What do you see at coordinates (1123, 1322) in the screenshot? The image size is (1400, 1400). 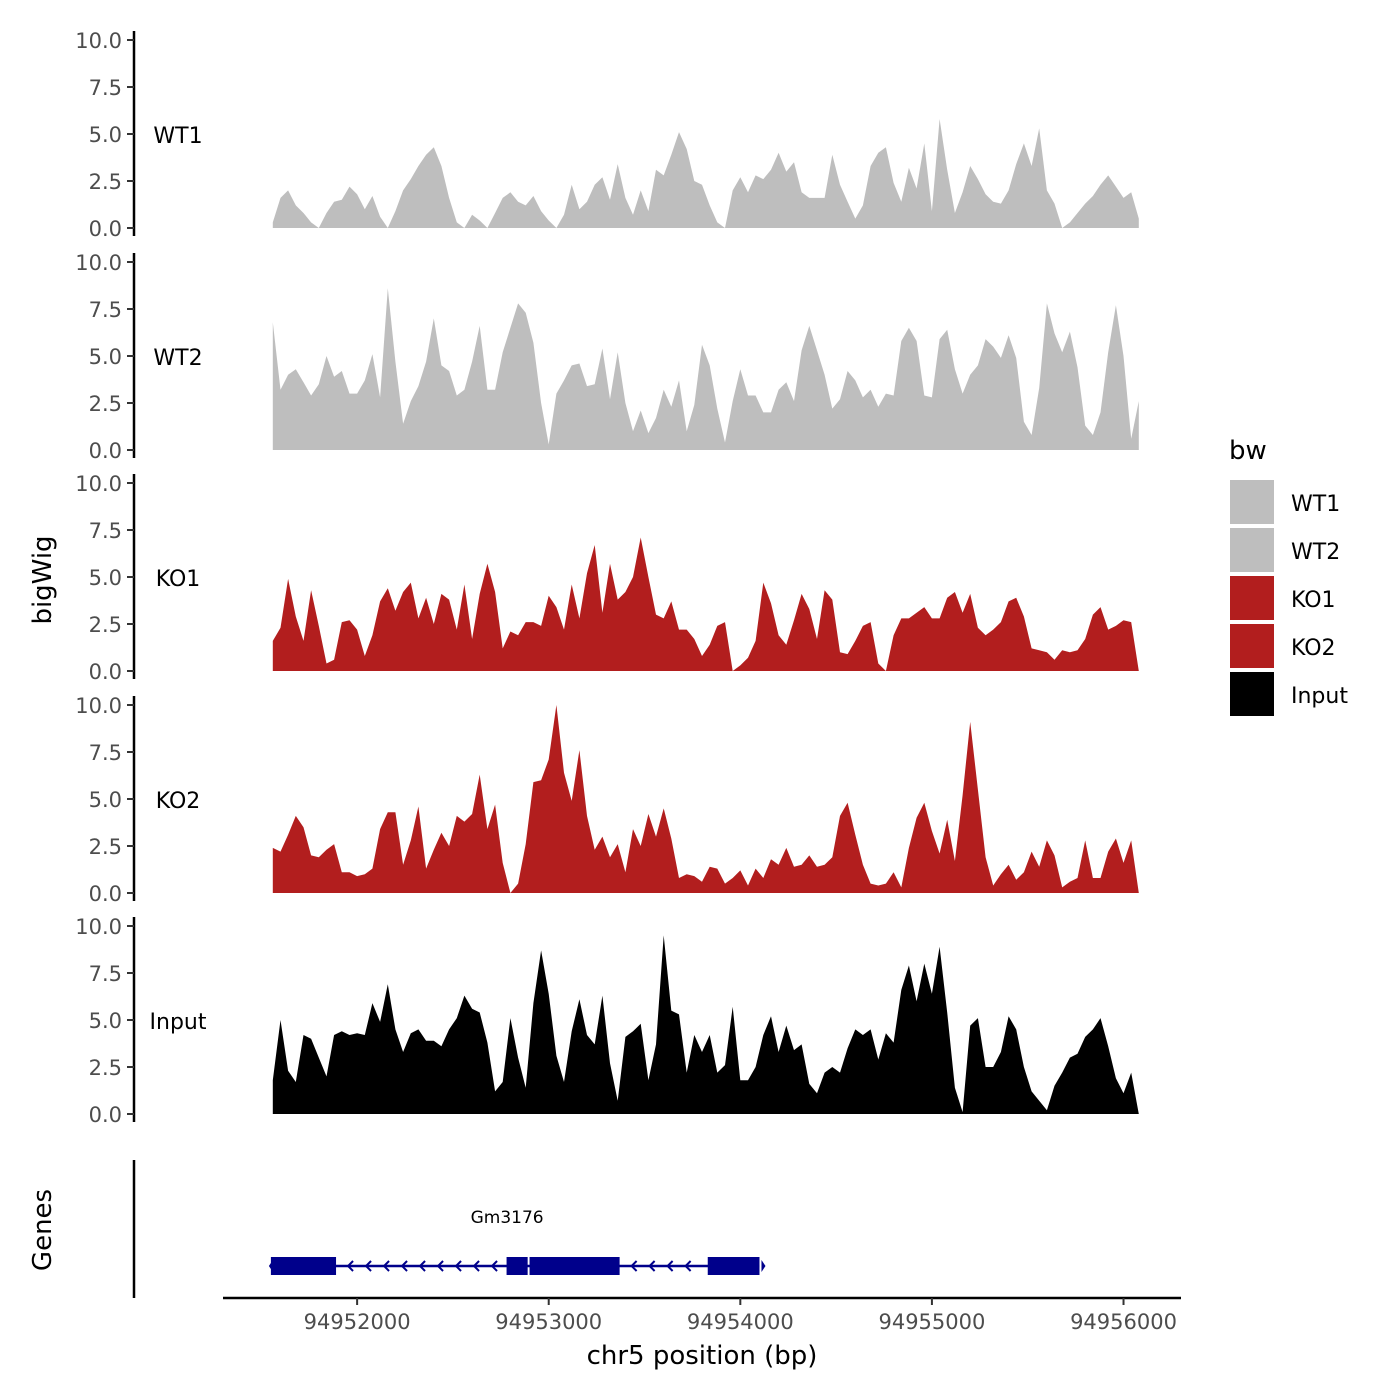 I see `x-tick-label: 94956000` at bounding box center [1123, 1322].